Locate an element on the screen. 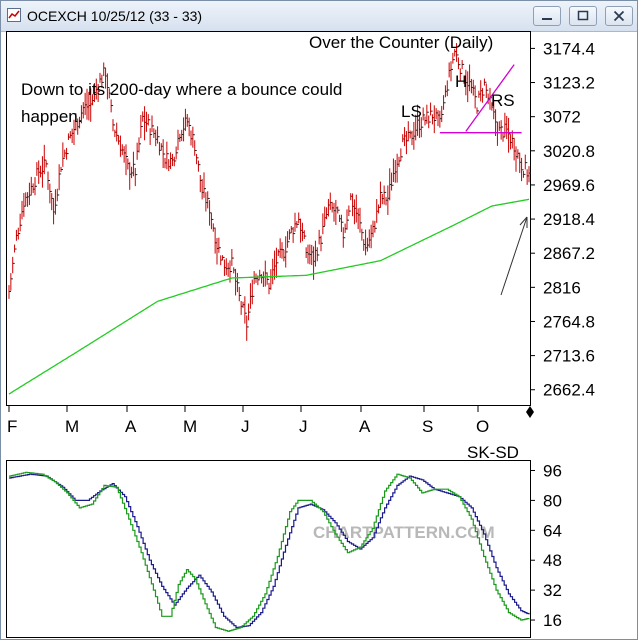 Image resolution: width=638 pixels, height=640 pixels. price-tick-label: 3123.2 is located at coordinates (569, 83).